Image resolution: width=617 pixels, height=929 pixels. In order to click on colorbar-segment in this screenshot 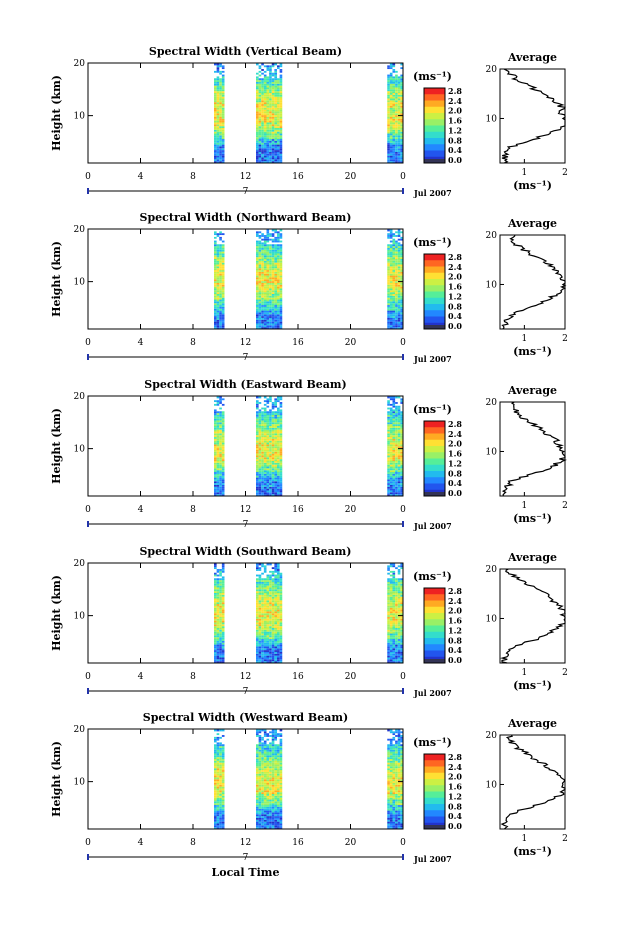, I will do `click(434, 161)`.